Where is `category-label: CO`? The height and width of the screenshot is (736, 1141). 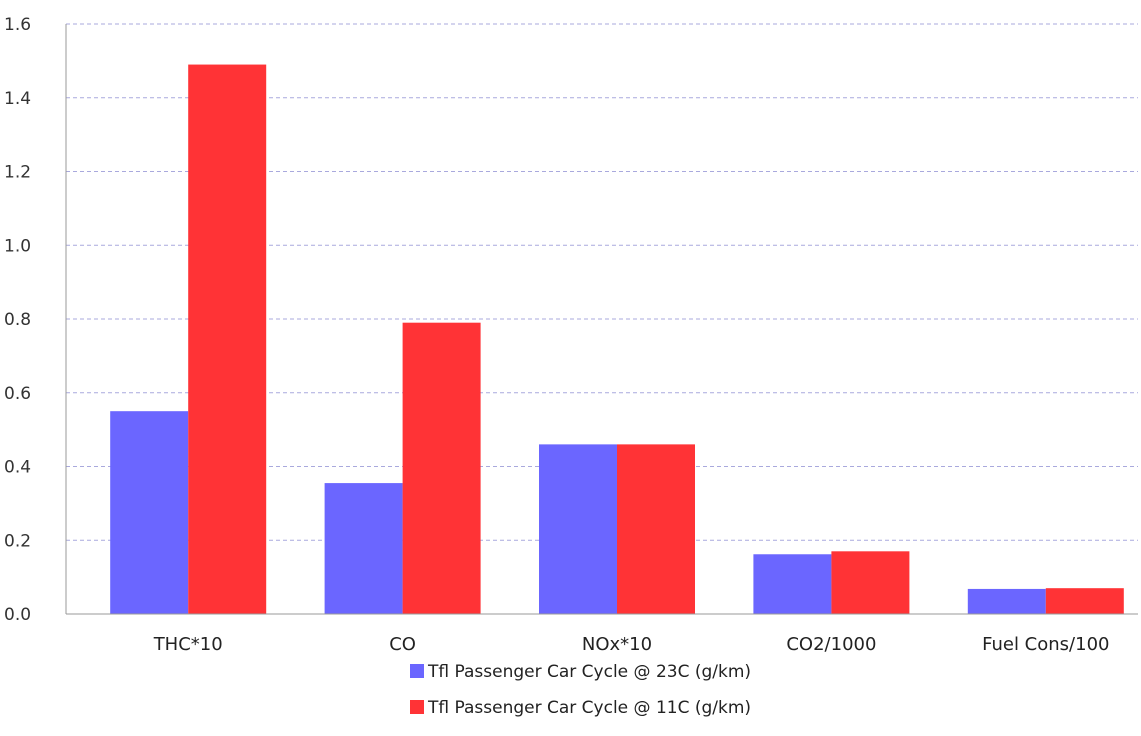
category-label: CO is located at coordinates (402, 644).